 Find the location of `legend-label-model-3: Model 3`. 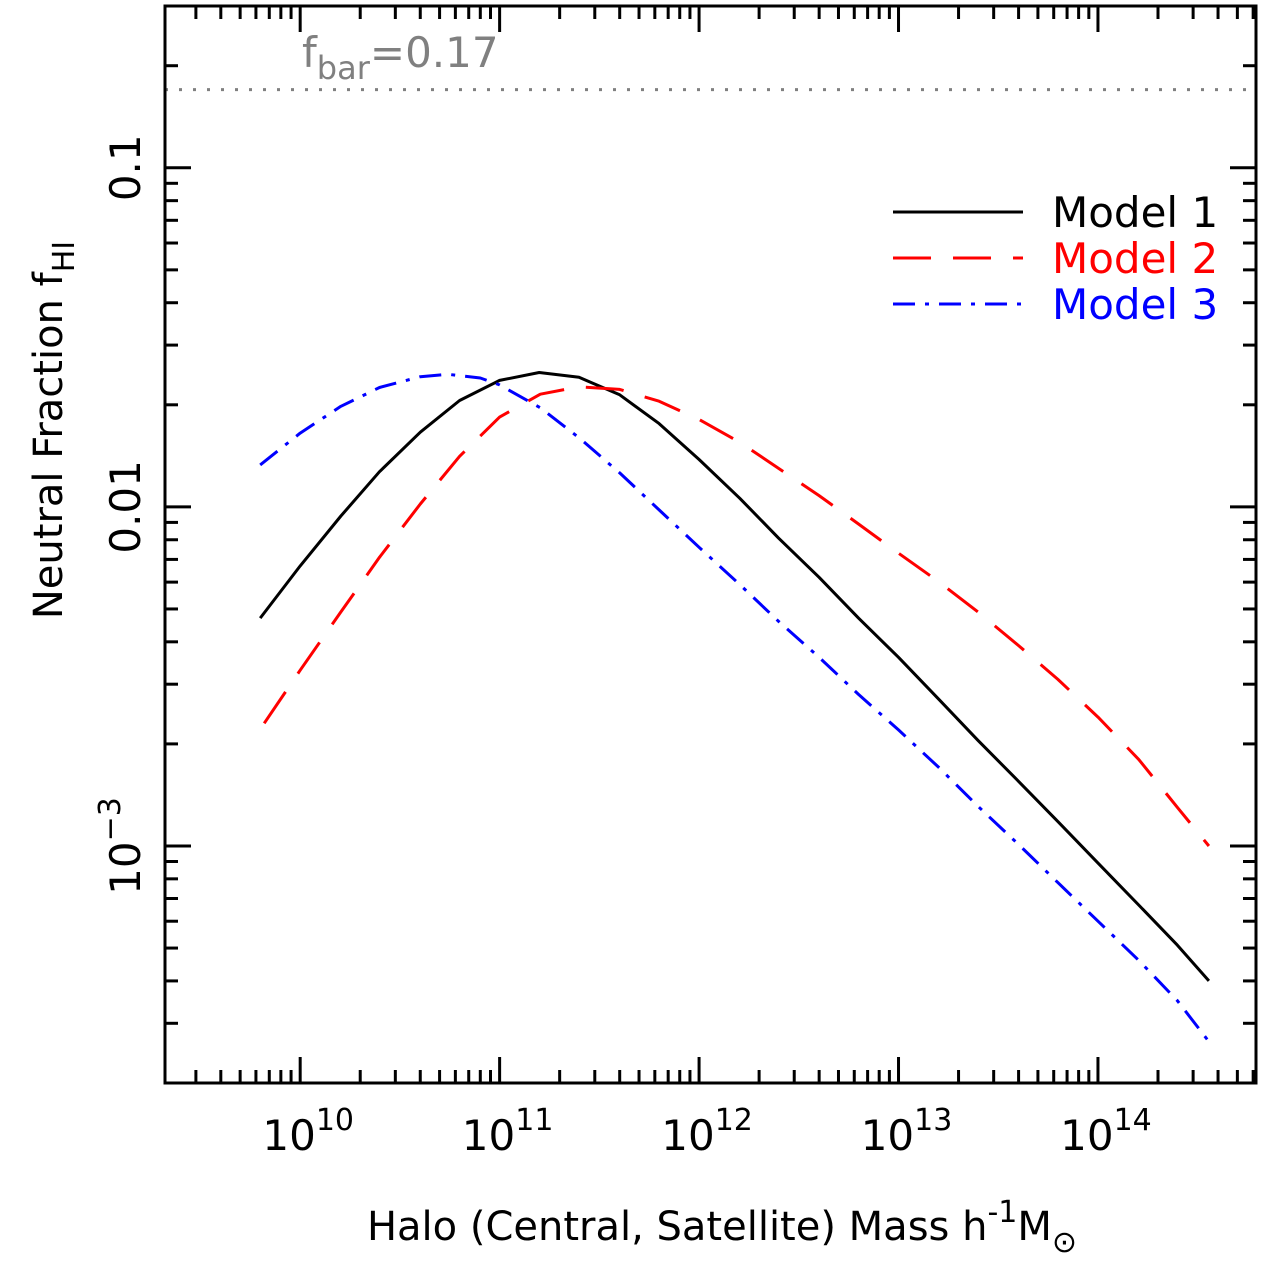

legend-label-model-3: Model 3 is located at coordinates (1135, 304).